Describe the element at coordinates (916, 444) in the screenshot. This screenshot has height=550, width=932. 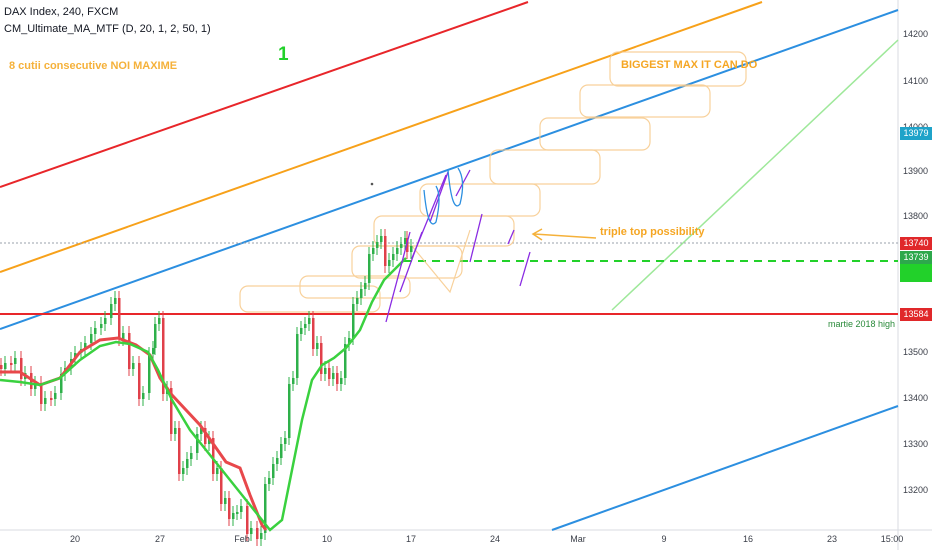
I see `price-tick-label: 13300` at that location.